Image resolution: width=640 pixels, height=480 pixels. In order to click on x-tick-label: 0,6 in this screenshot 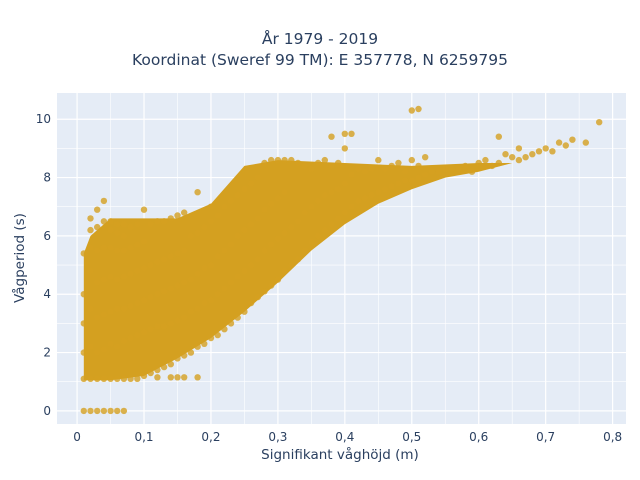, I will do `click(478, 437)`.